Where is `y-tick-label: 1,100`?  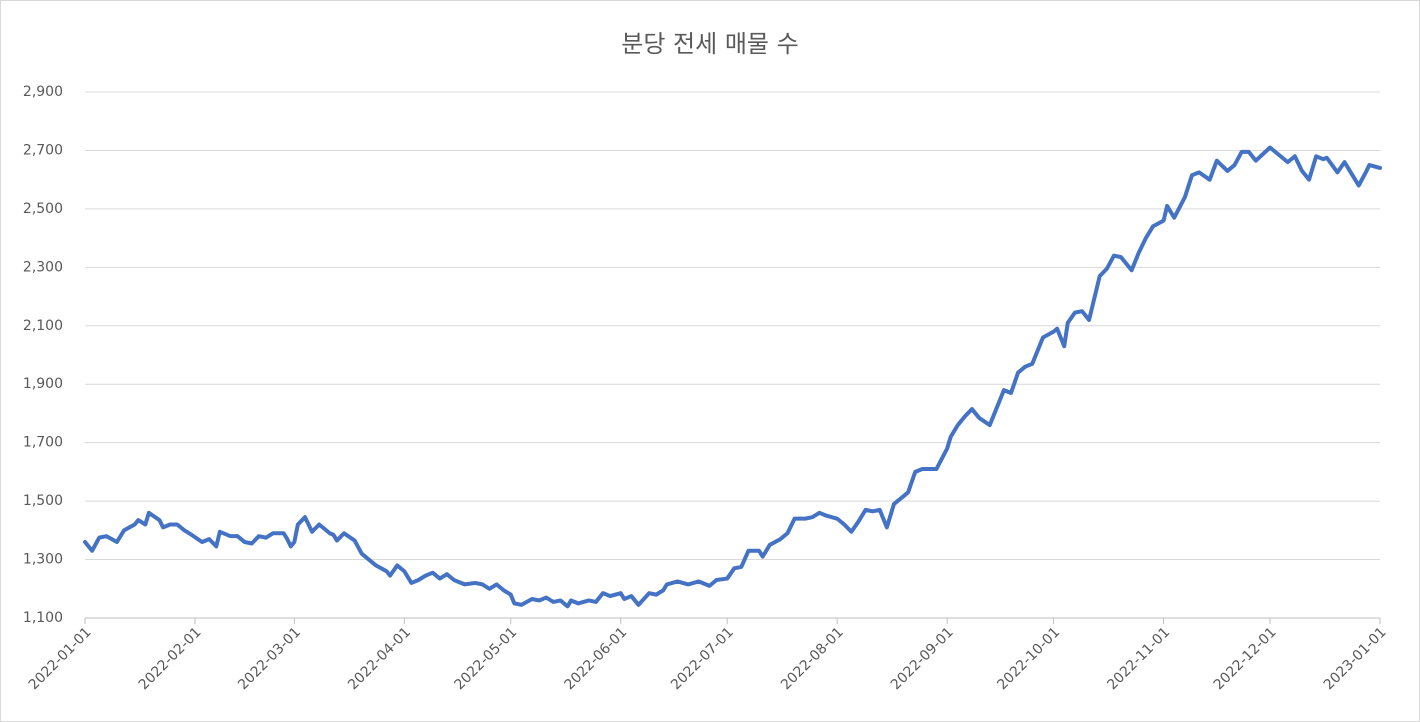
y-tick-label: 1,100 is located at coordinates (43, 618).